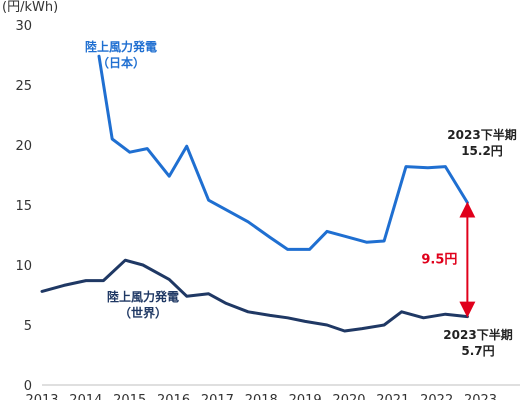 The width and height of the screenshot is (530, 400). What do you see at coordinates (143, 312) in the screenshot?
I see `series-label: （世界）` at bounding box center [143, 312].